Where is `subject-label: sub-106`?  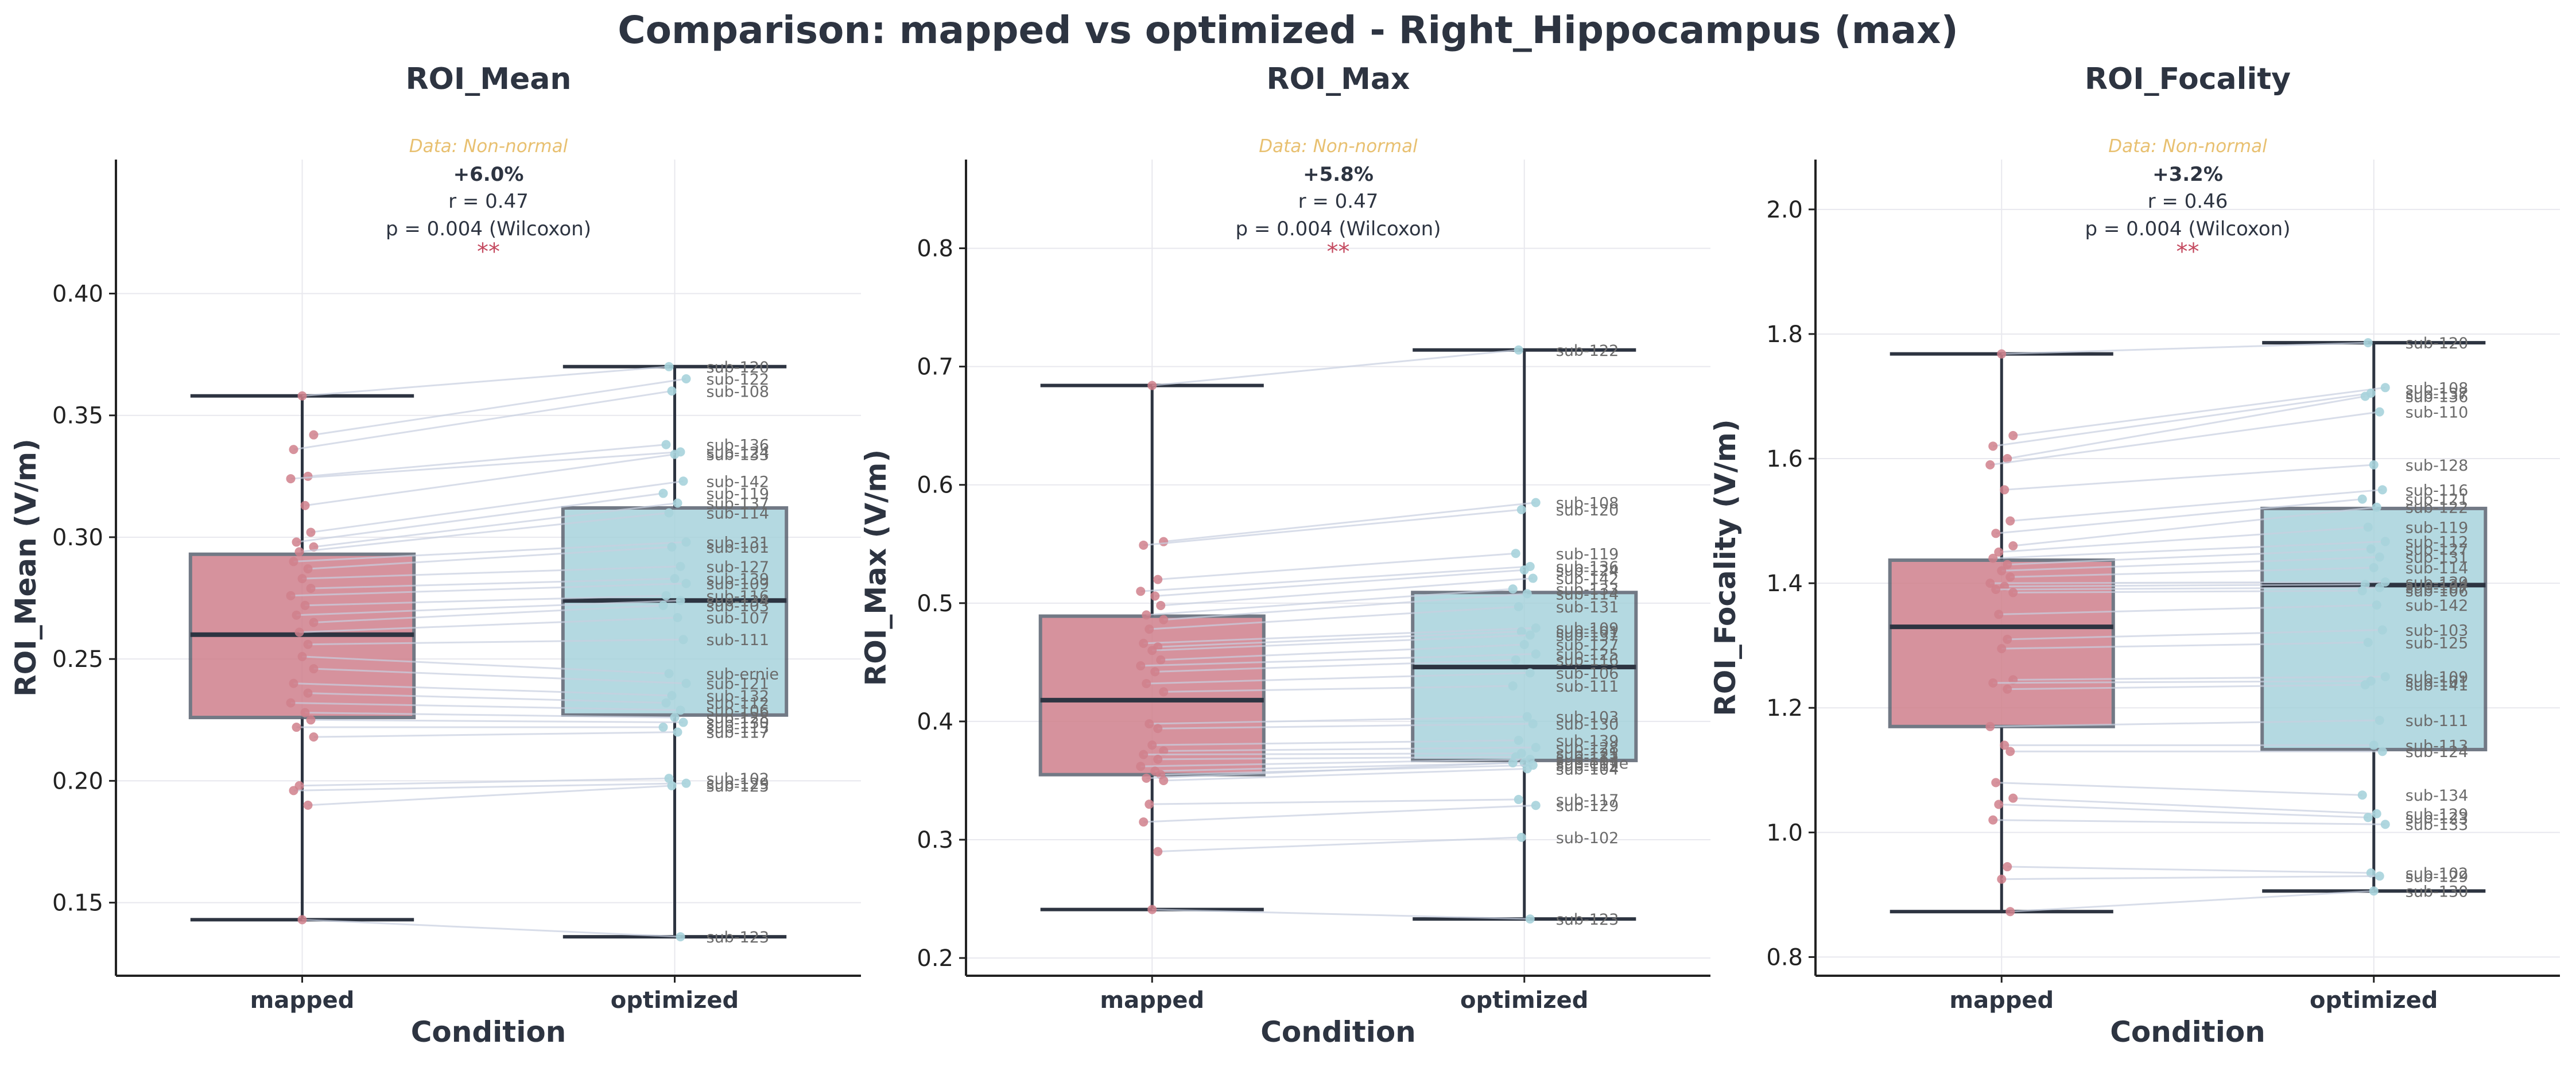
subject-label: sub-106 is located at coordinates (1587, 673).